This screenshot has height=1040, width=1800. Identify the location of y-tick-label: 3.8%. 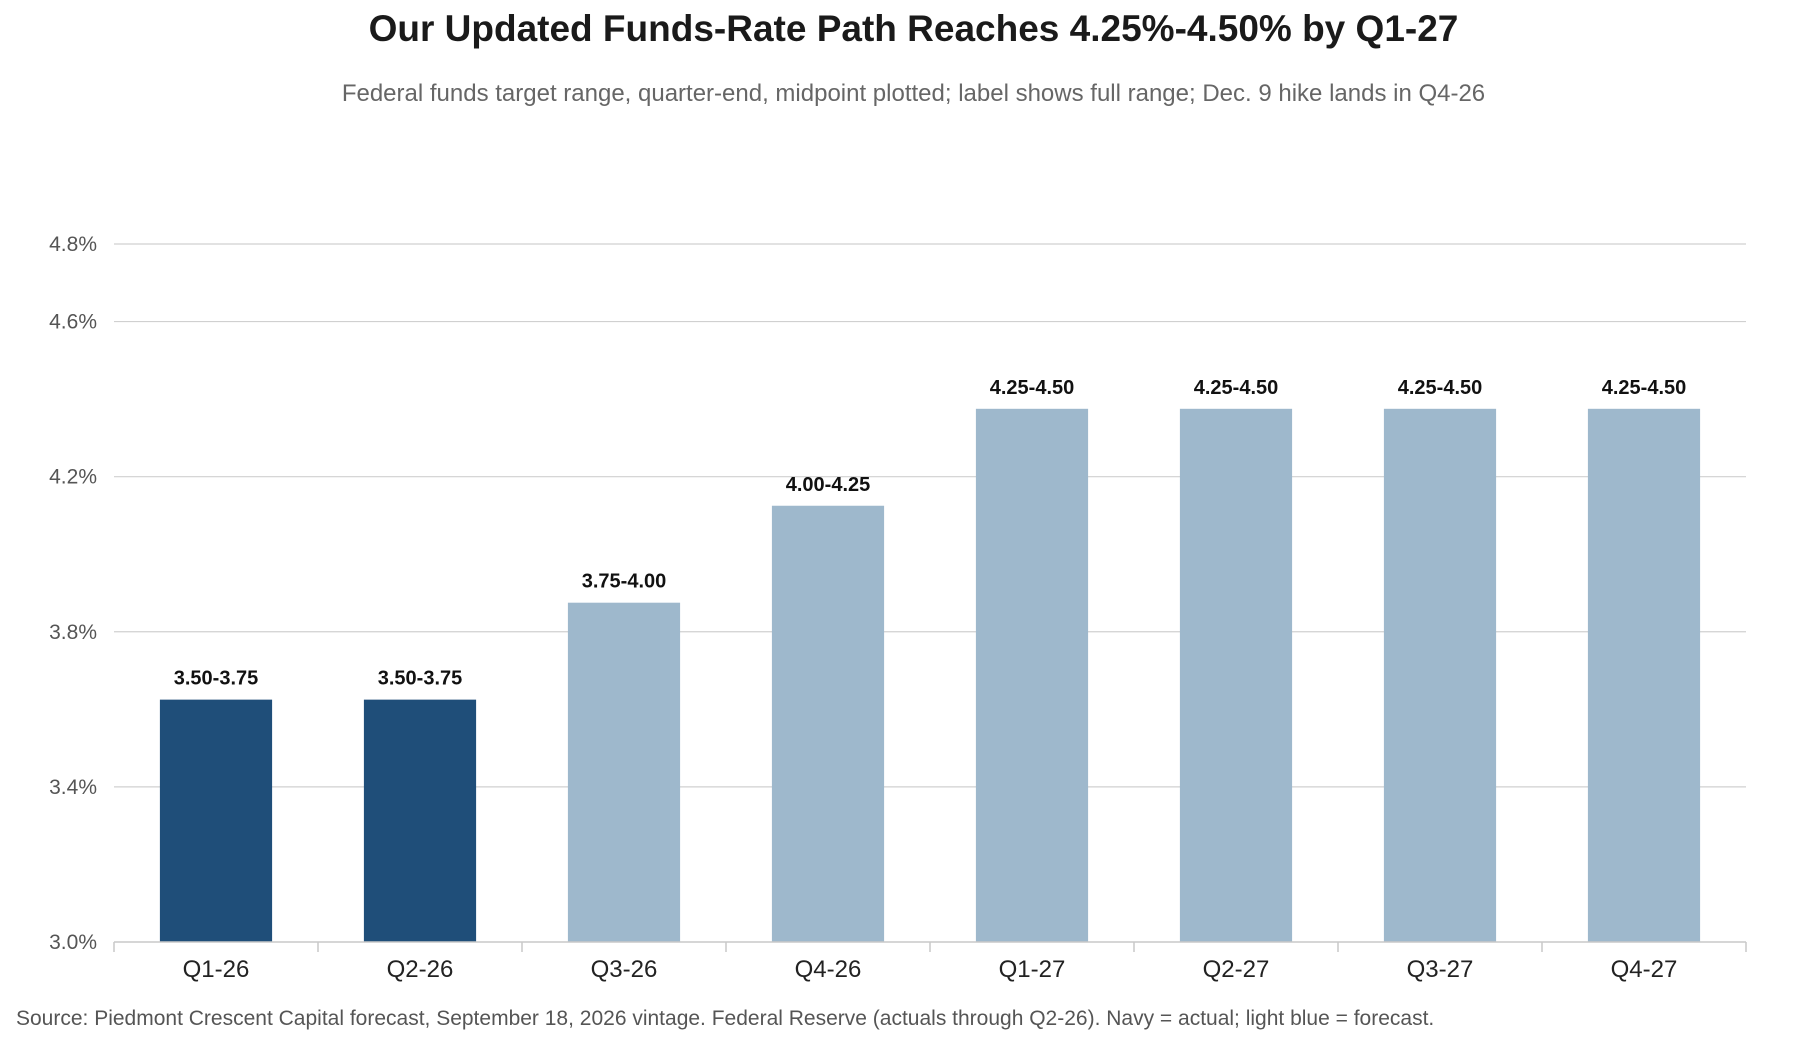
(73, 632).